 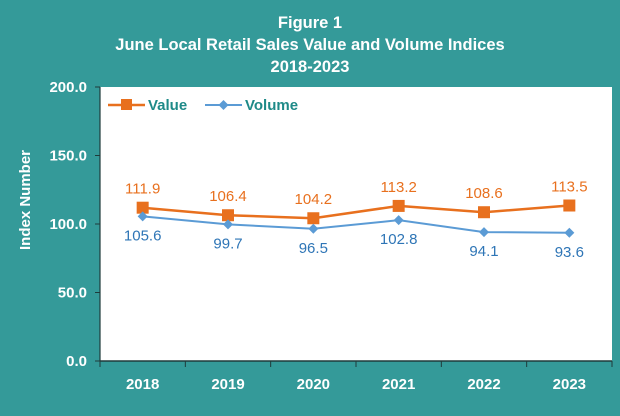 What do you see at coordinates (76, 361) in the screenshot?
I see `y-tick-label: 0.0` at bounding box center [76, 361].